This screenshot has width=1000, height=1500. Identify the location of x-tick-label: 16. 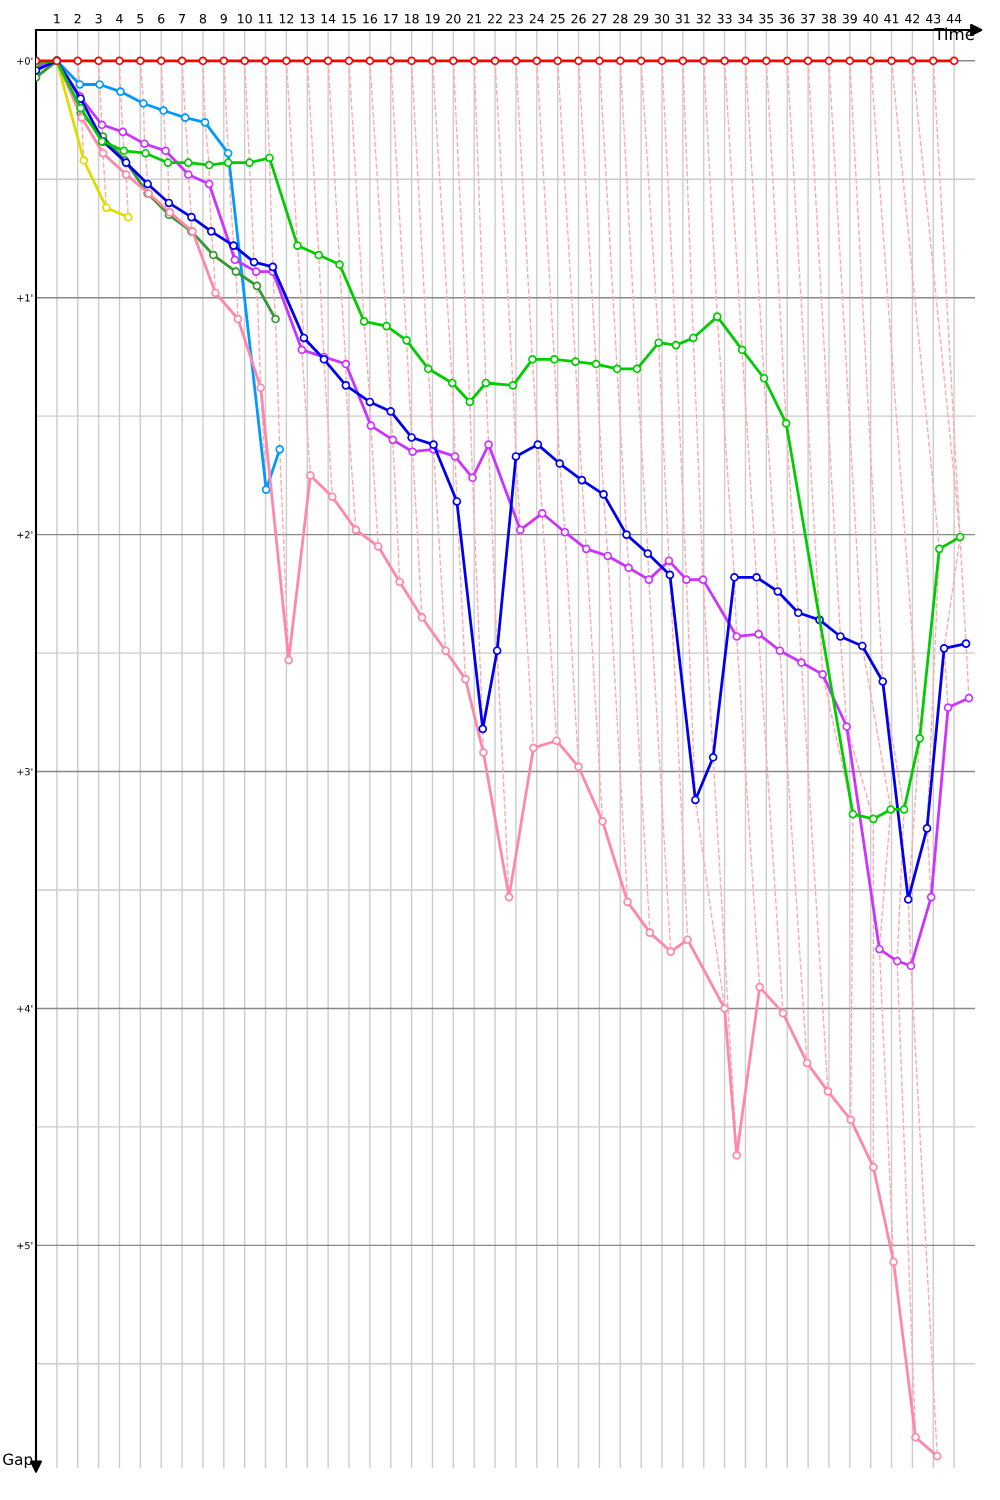
(370, 18).